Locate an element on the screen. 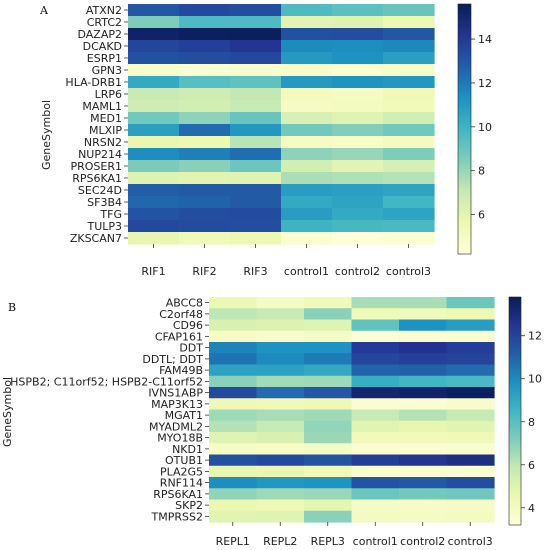  row-label: SKP2 is located at coordinates (189, 505).